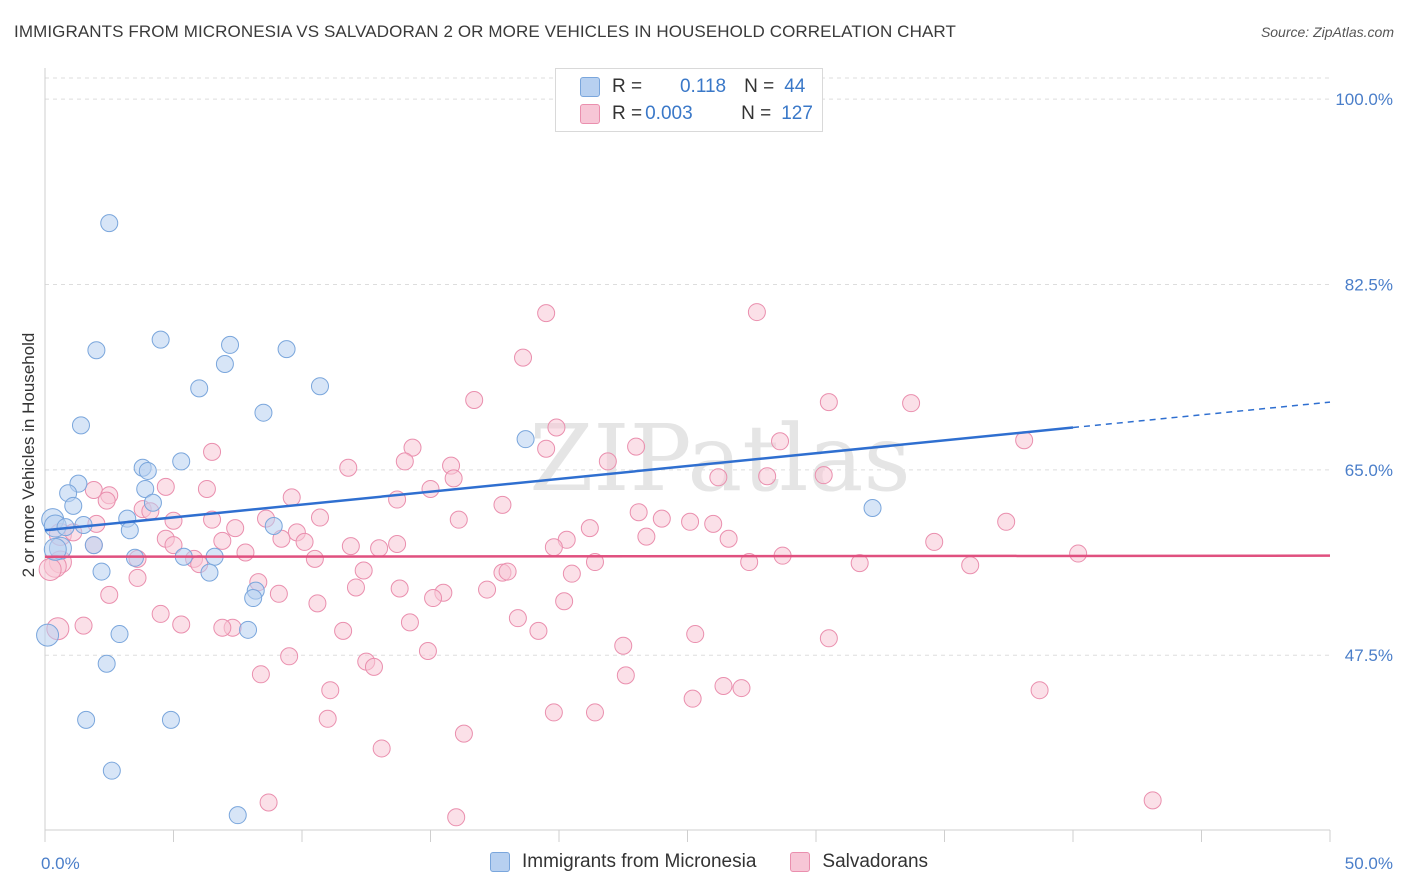 Image resolution: width=1406 pixels, height=892 pixels. I want to click on legend-row-salvadorans: R = 0.003 N = 127, so click(696, 114).